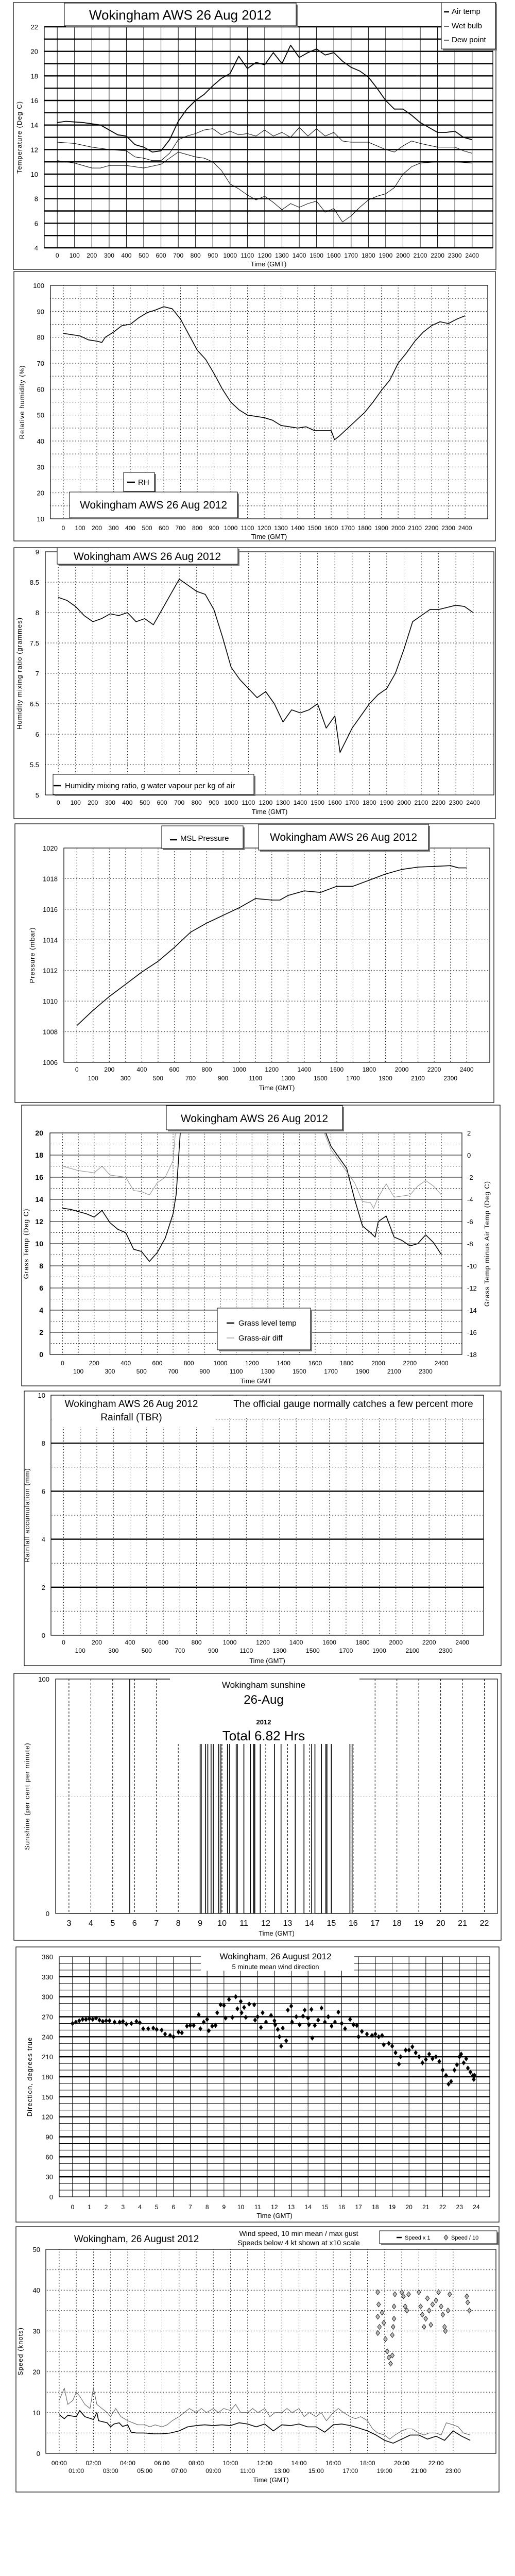 The width and height of the screenshot is (515, 2576). Describe the element at coordinates (230, 2463) in the screenshot. I see `x-tick-label: 10:00` at that location.